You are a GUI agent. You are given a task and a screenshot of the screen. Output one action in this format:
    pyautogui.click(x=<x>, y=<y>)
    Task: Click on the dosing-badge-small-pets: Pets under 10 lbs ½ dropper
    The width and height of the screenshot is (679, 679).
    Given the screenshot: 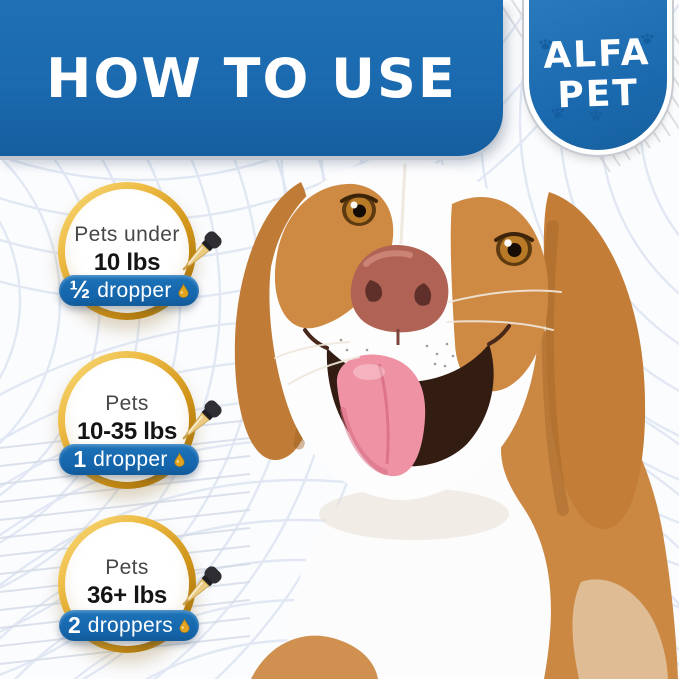 What is the action you would take?
    pyautogui.click(x=138, y=258)
    